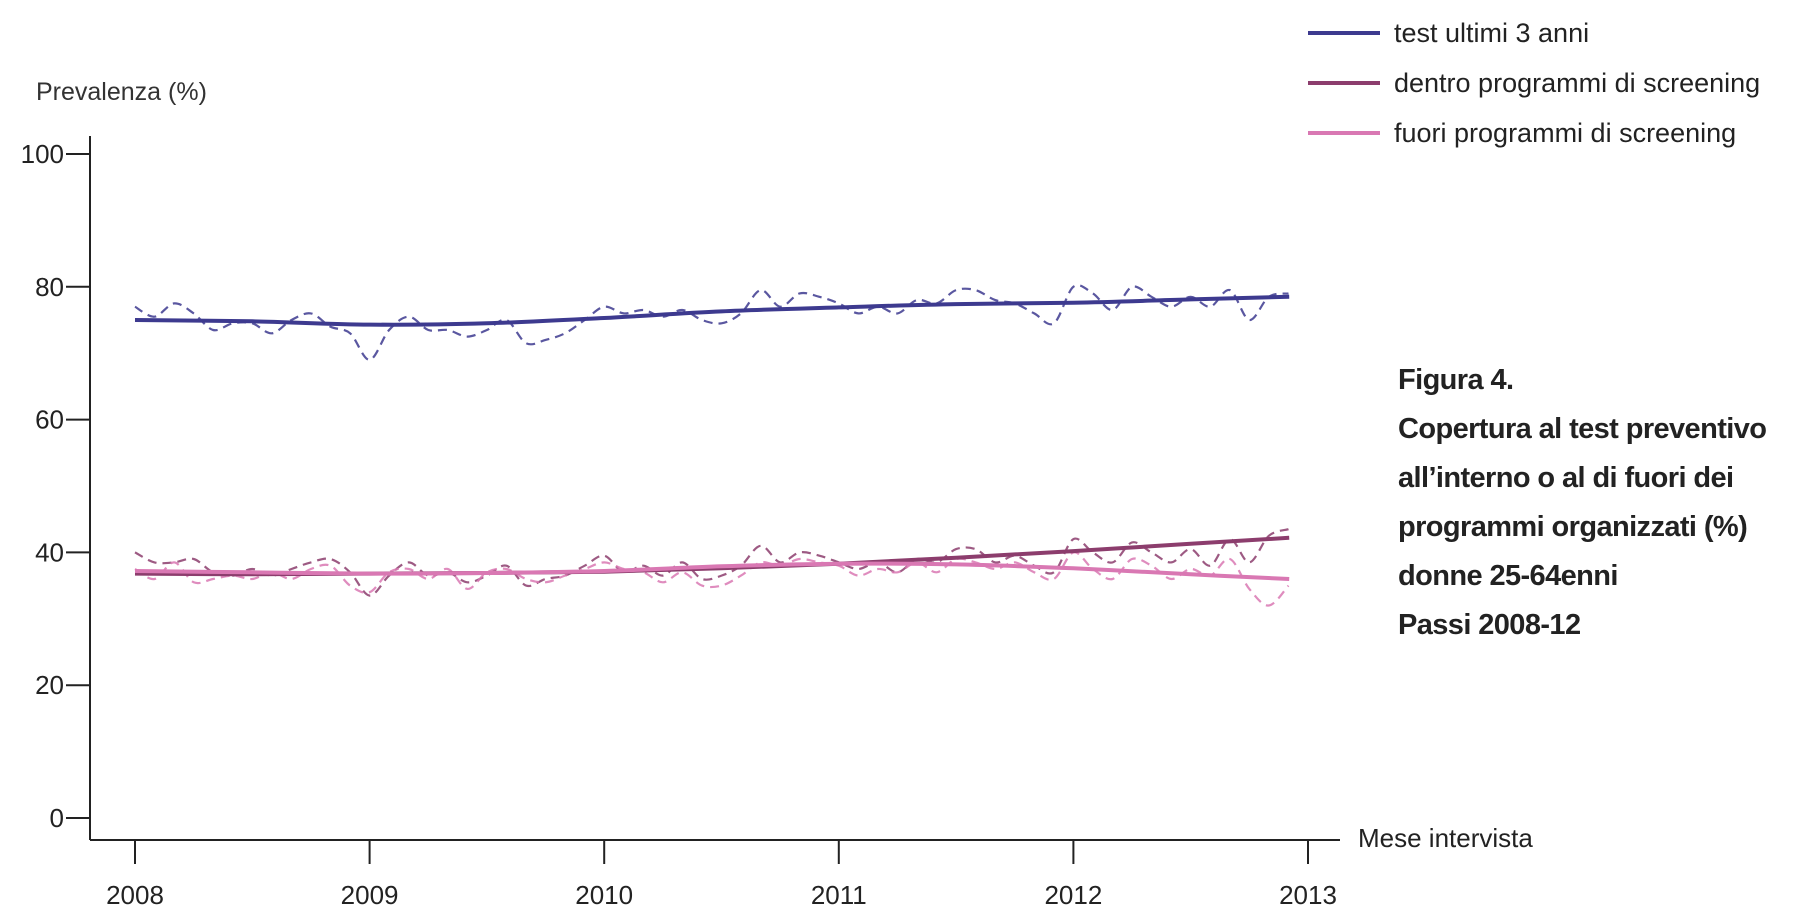 The image size is (1805, 910). I want to click on x-tick-label: 2012, so click(1073, 895).